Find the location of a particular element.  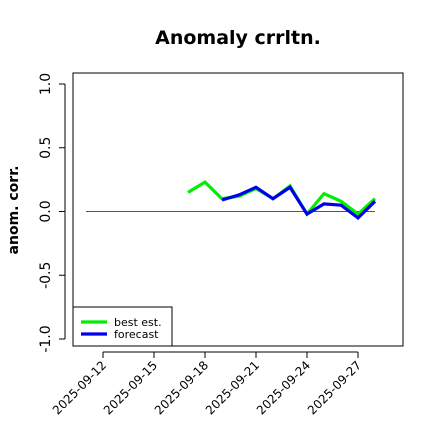

legend: best est.forecast is located at coordinates (122, 326).